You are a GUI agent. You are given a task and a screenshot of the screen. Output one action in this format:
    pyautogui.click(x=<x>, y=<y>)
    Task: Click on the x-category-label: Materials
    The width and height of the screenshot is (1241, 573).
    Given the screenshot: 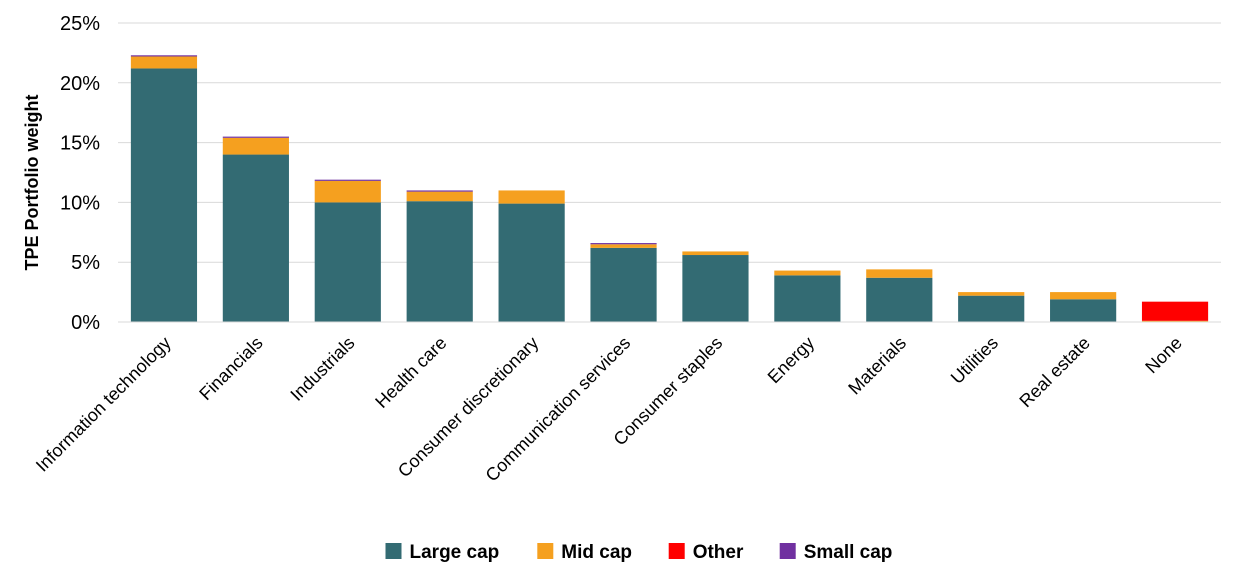 What is the action you would take?
    pyautogui.click(x=877, y=366)
    